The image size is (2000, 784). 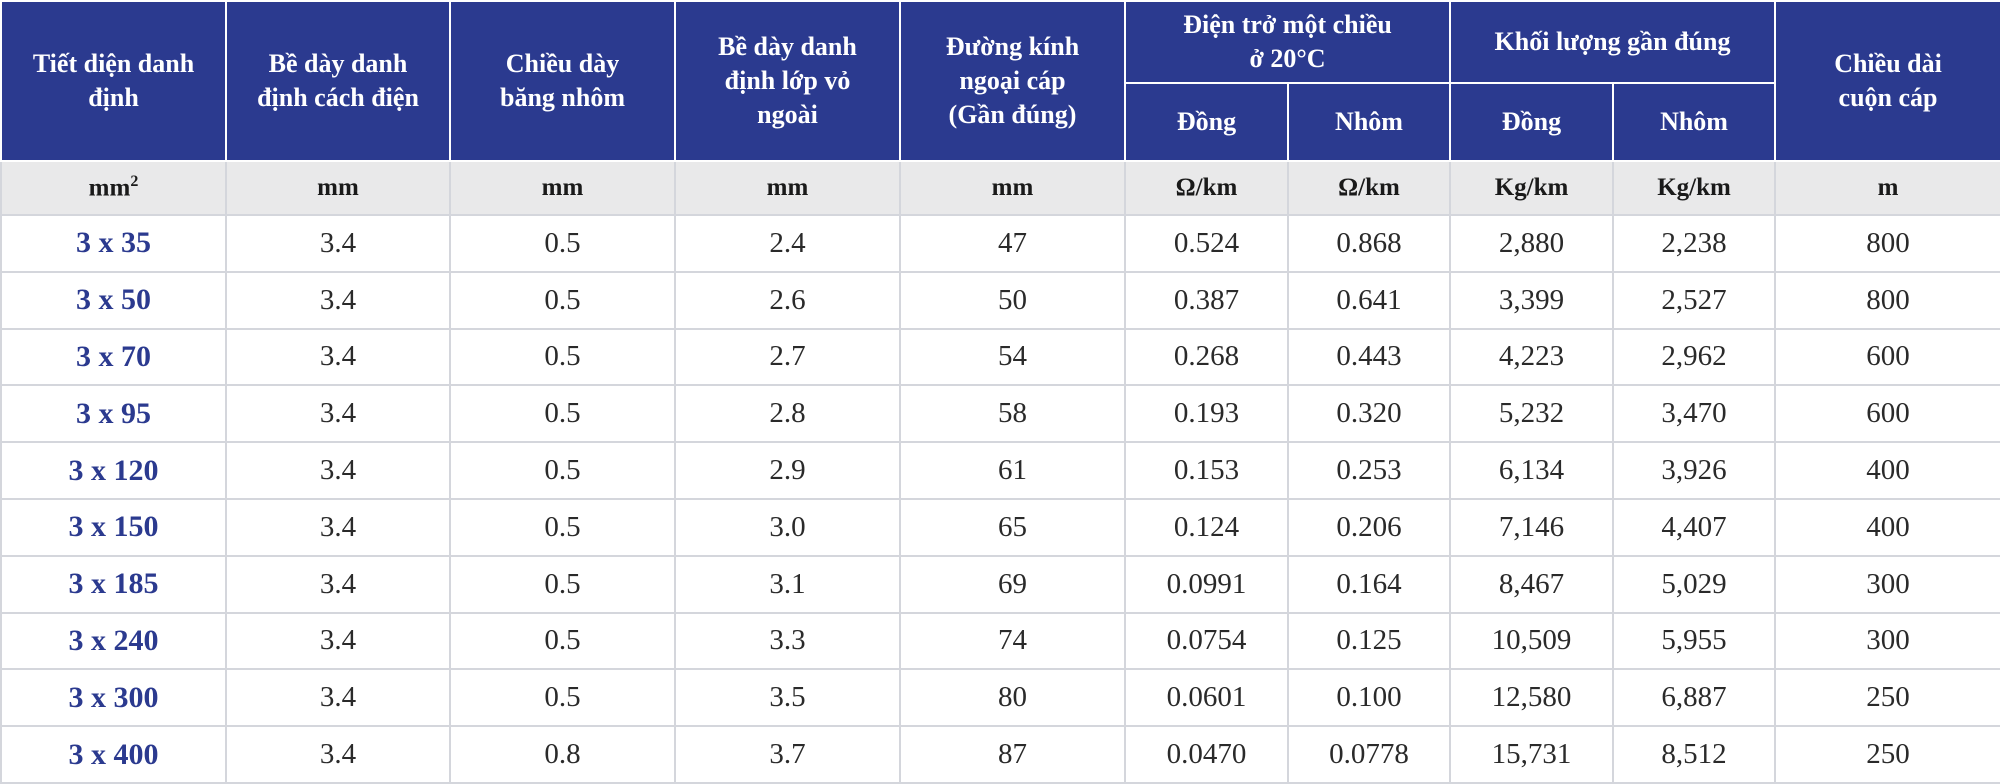 I want to click on header-weight-copper: Đồng, so click(x=1532, y=122).